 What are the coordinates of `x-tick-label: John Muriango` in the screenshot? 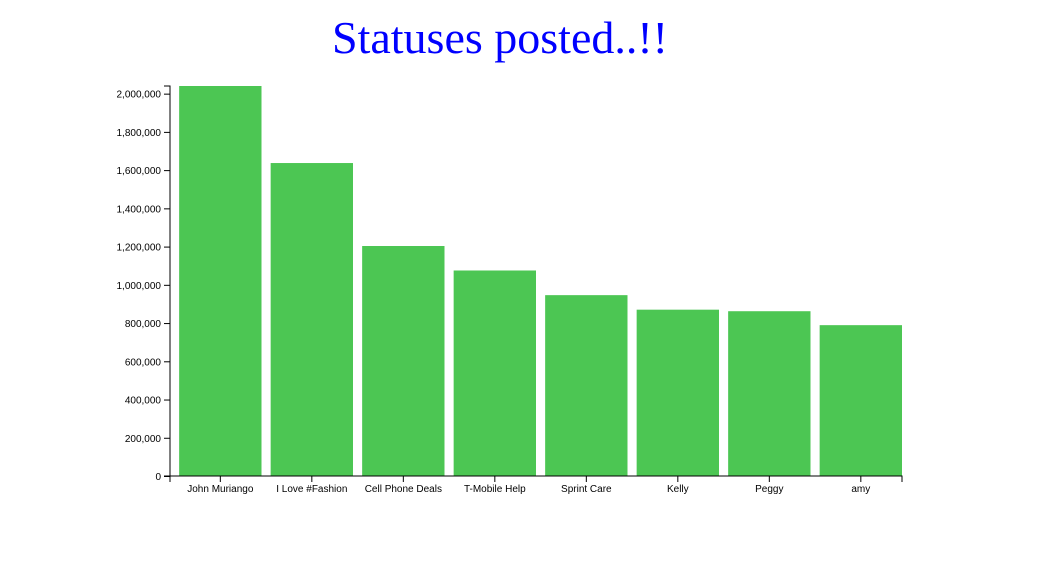 It's located at (220, 489).